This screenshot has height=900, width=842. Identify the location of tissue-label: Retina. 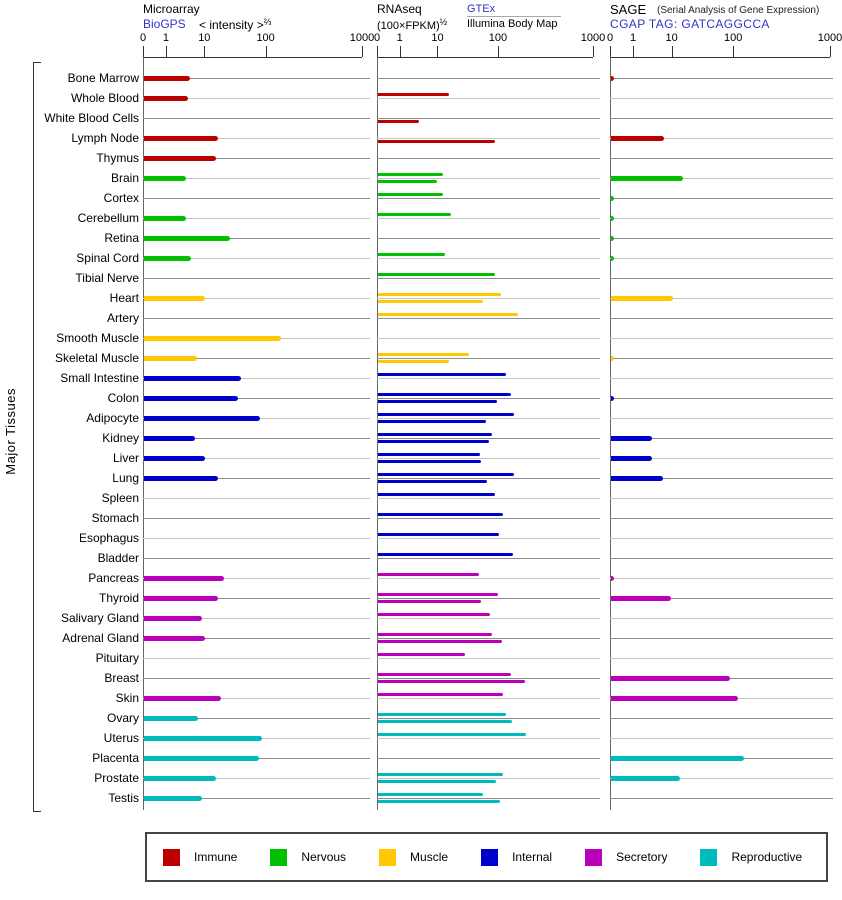
(121, 238).